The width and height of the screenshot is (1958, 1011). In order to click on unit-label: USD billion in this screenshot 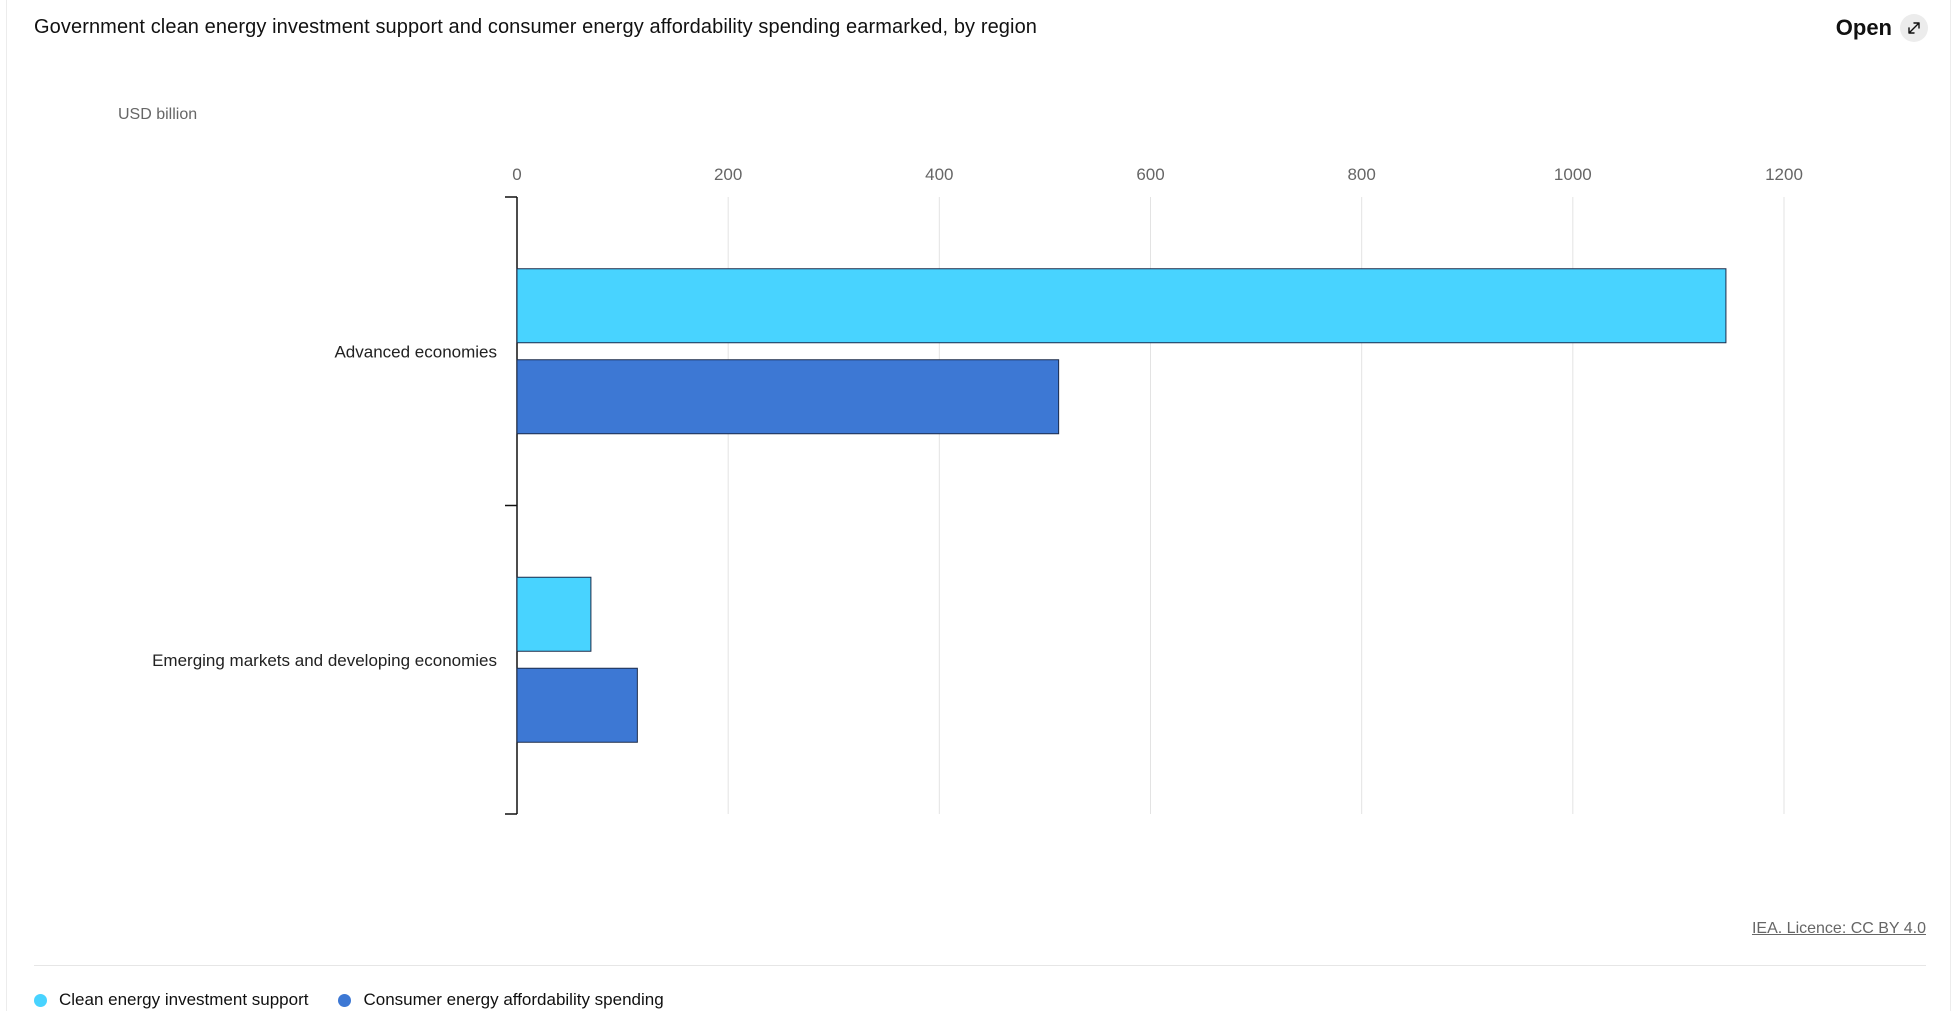, I will do `click(158, 114)`.